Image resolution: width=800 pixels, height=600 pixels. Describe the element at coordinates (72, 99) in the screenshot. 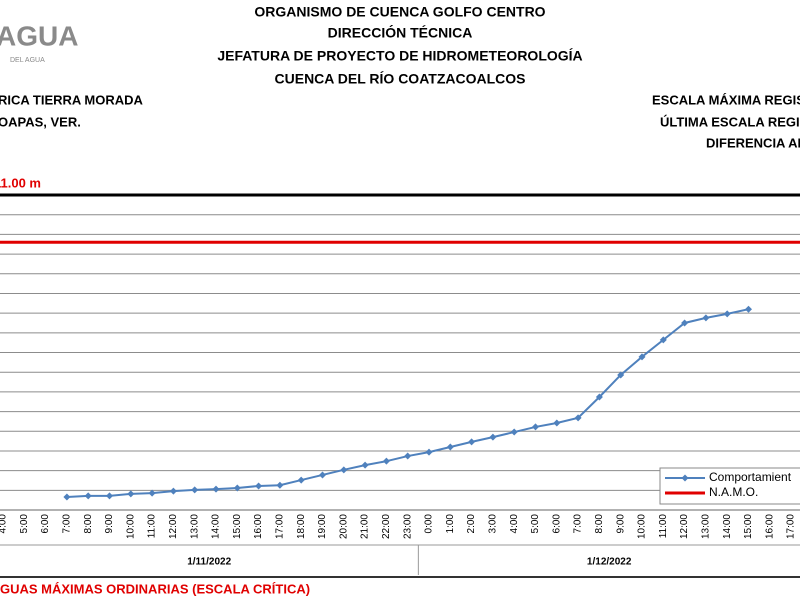

I see `station-name: RICA TIERRA MORADA` at that location.